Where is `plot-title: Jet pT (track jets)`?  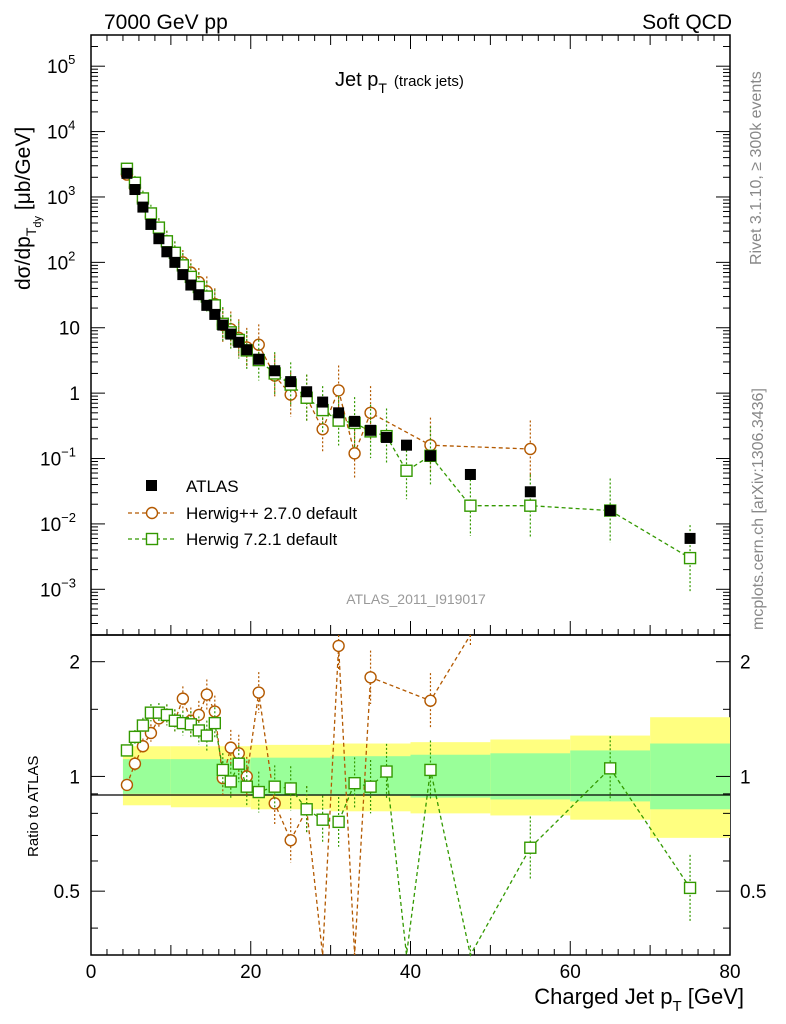 plot-title: Jet pT (track jets) is located at coordinates (399, 82).